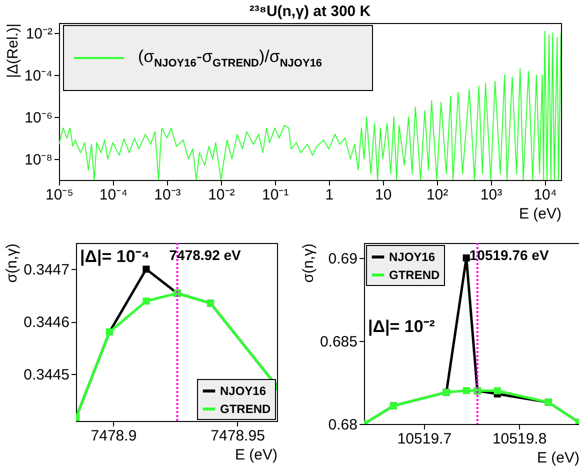 This screenshot has width=588, height=468. I want to click on annotation: |Δ|= 10⁻⁴, so click(115, 256).